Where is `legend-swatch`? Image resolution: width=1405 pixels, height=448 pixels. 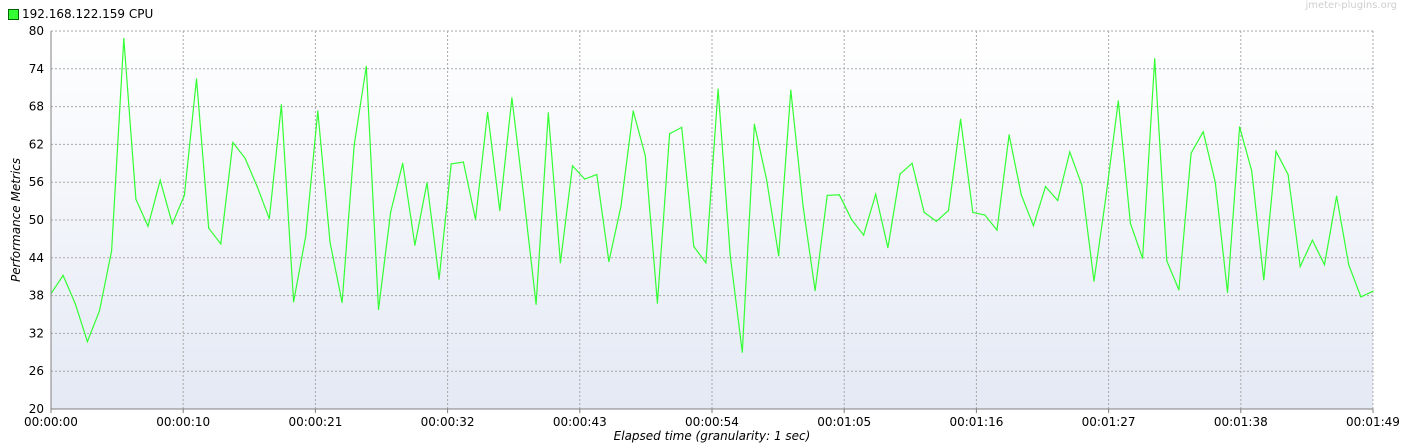
legend-swatch is located at coordinates (13, 14).